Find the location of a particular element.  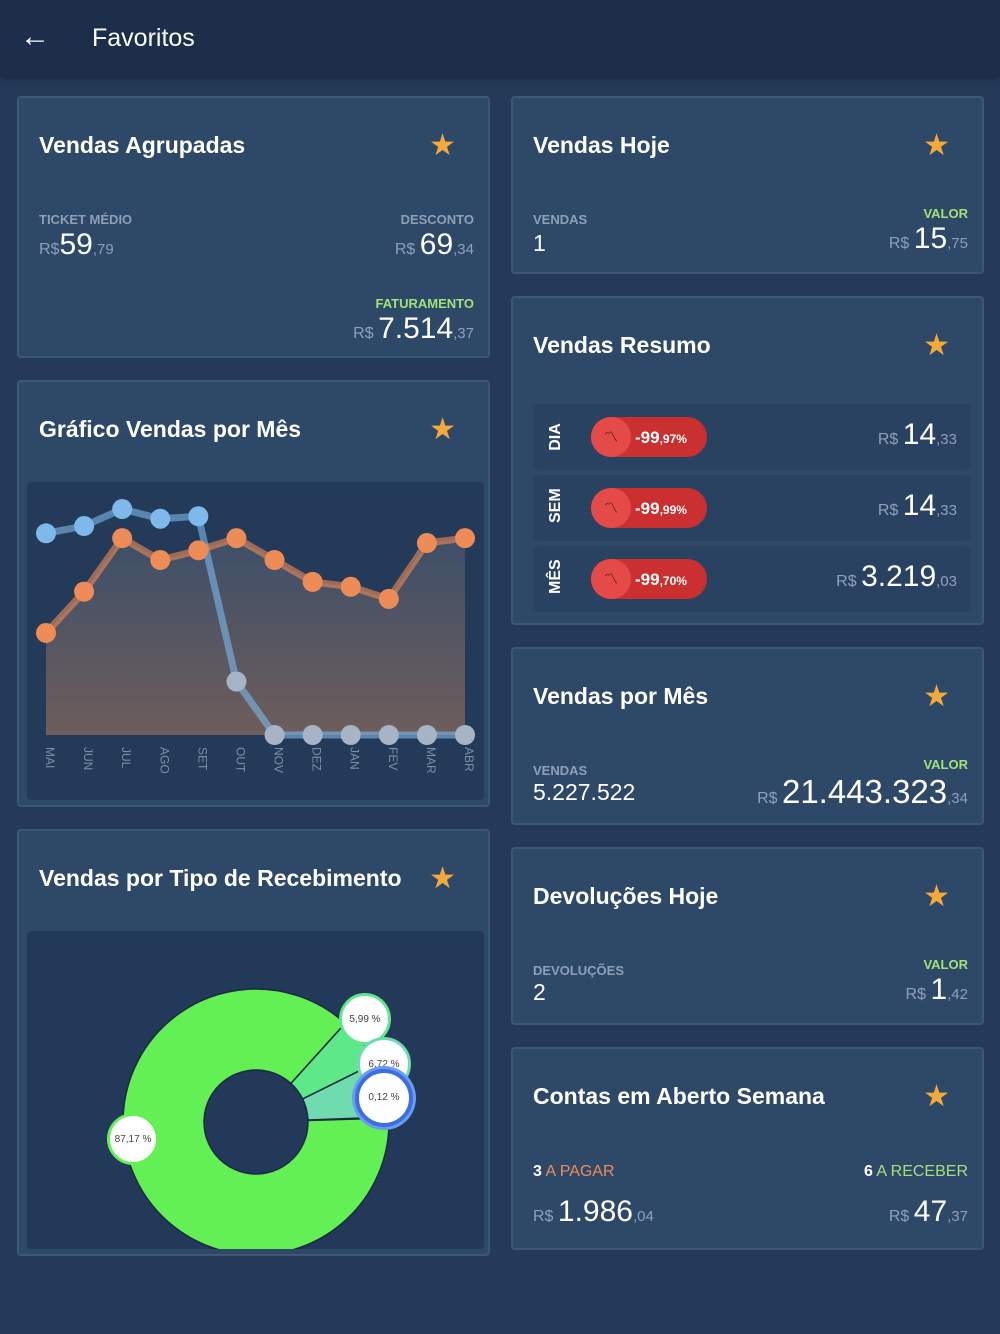

valor-value: R$ 15,75 is located at coordinates (928, 238).